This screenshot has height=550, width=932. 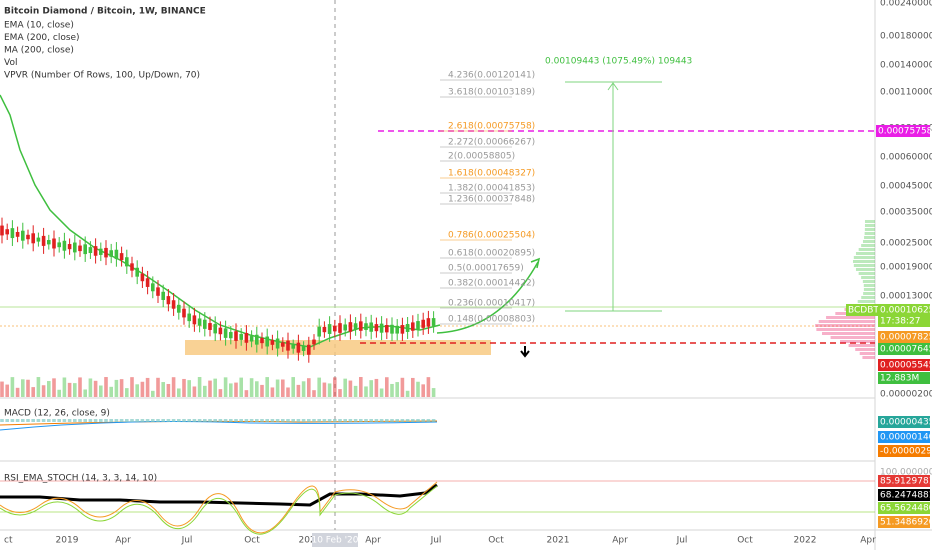 I want to click on price-axis-label: 0.00025000, so click(x=906, y=244).